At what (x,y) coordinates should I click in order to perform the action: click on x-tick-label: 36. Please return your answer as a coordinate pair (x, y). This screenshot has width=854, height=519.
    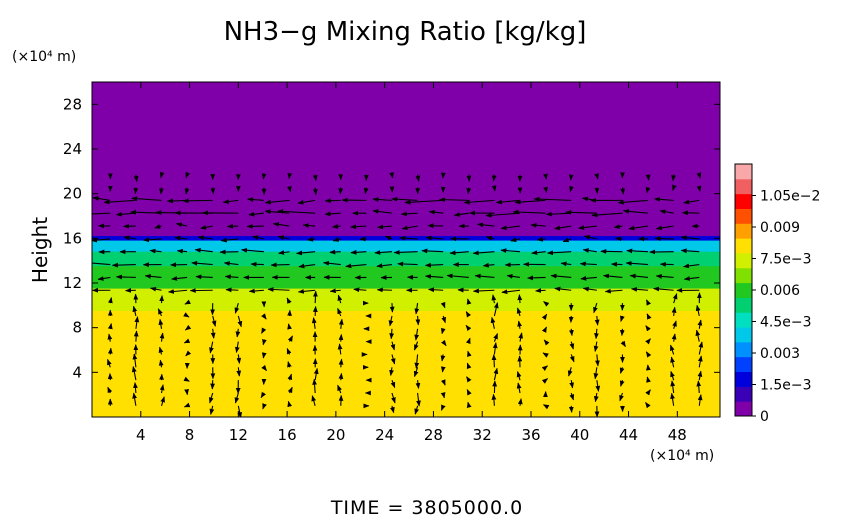
    Looking at the image, I should click on (530, 435).